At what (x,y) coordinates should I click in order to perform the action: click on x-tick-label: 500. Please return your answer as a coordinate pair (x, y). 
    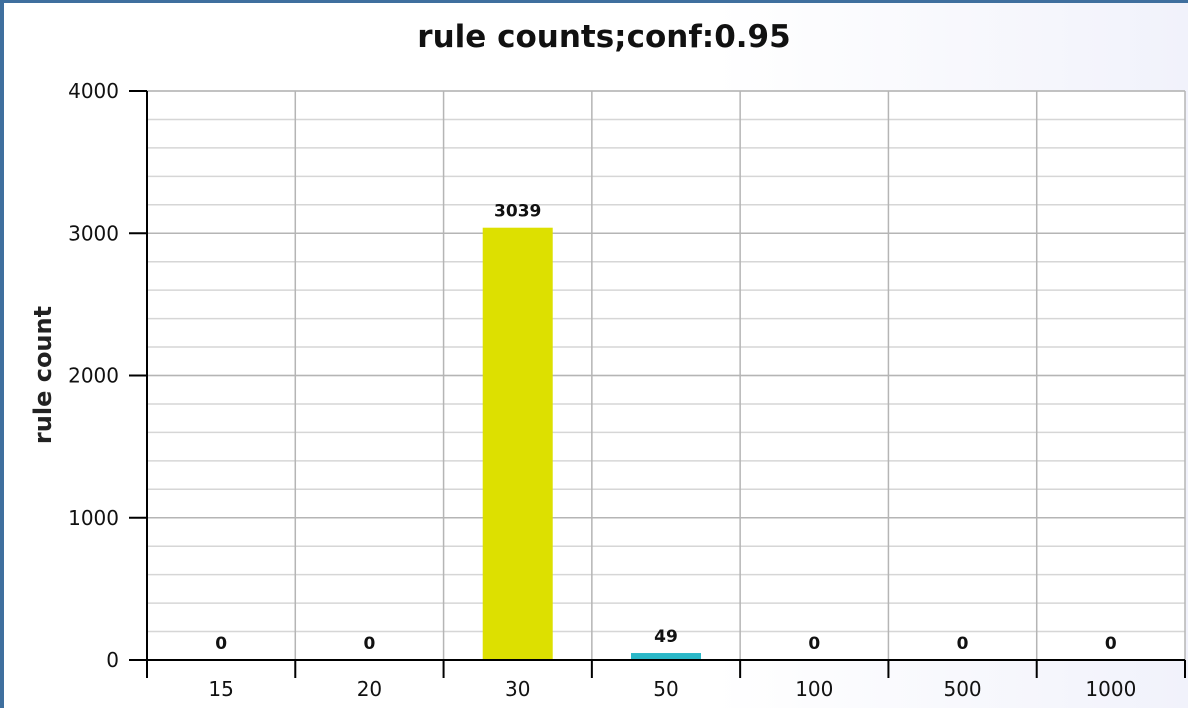
    Looking at the image, I should click on (962, 689).